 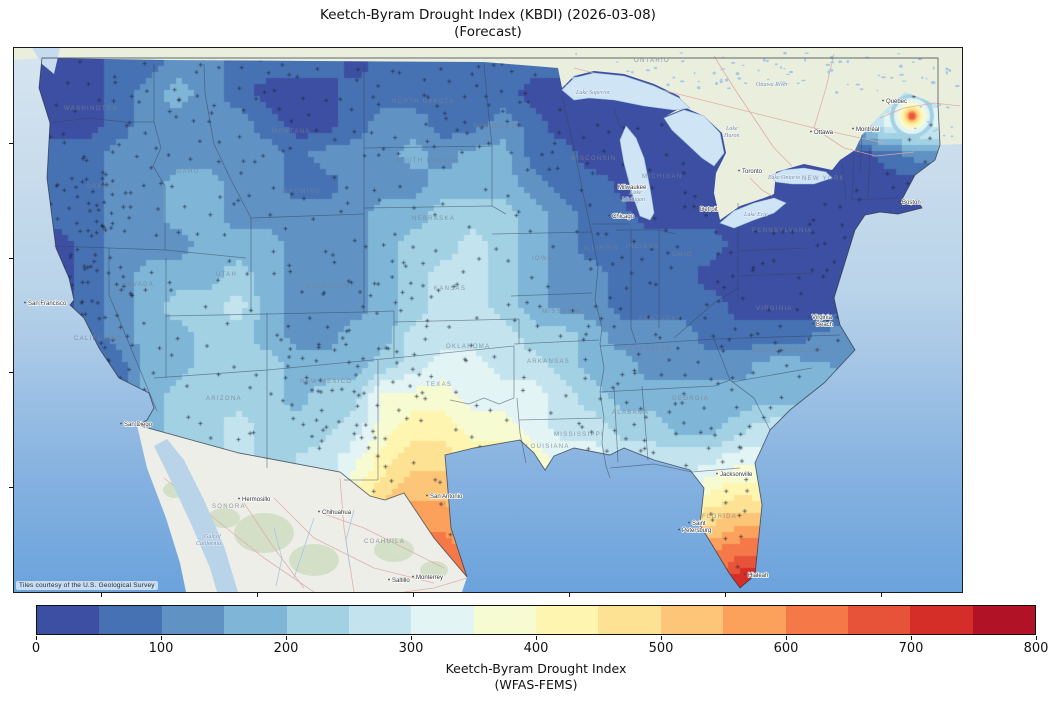 What do you see at coordinates (91, 109) in the screenshot?
I see `svg-text: WASHINGTON` at bounding box center [91, 109].